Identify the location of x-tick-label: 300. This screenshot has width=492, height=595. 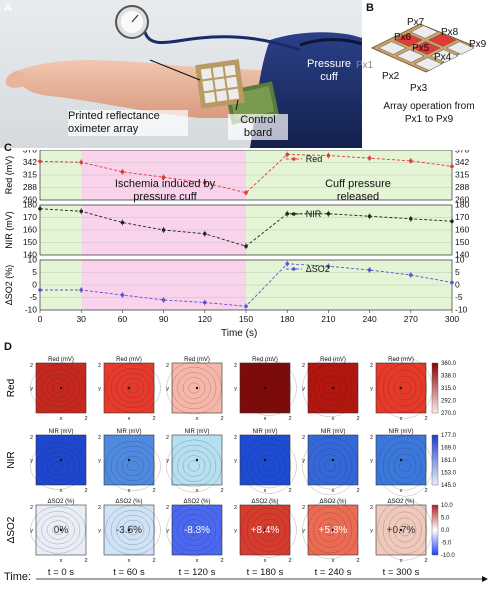
(452, 319).